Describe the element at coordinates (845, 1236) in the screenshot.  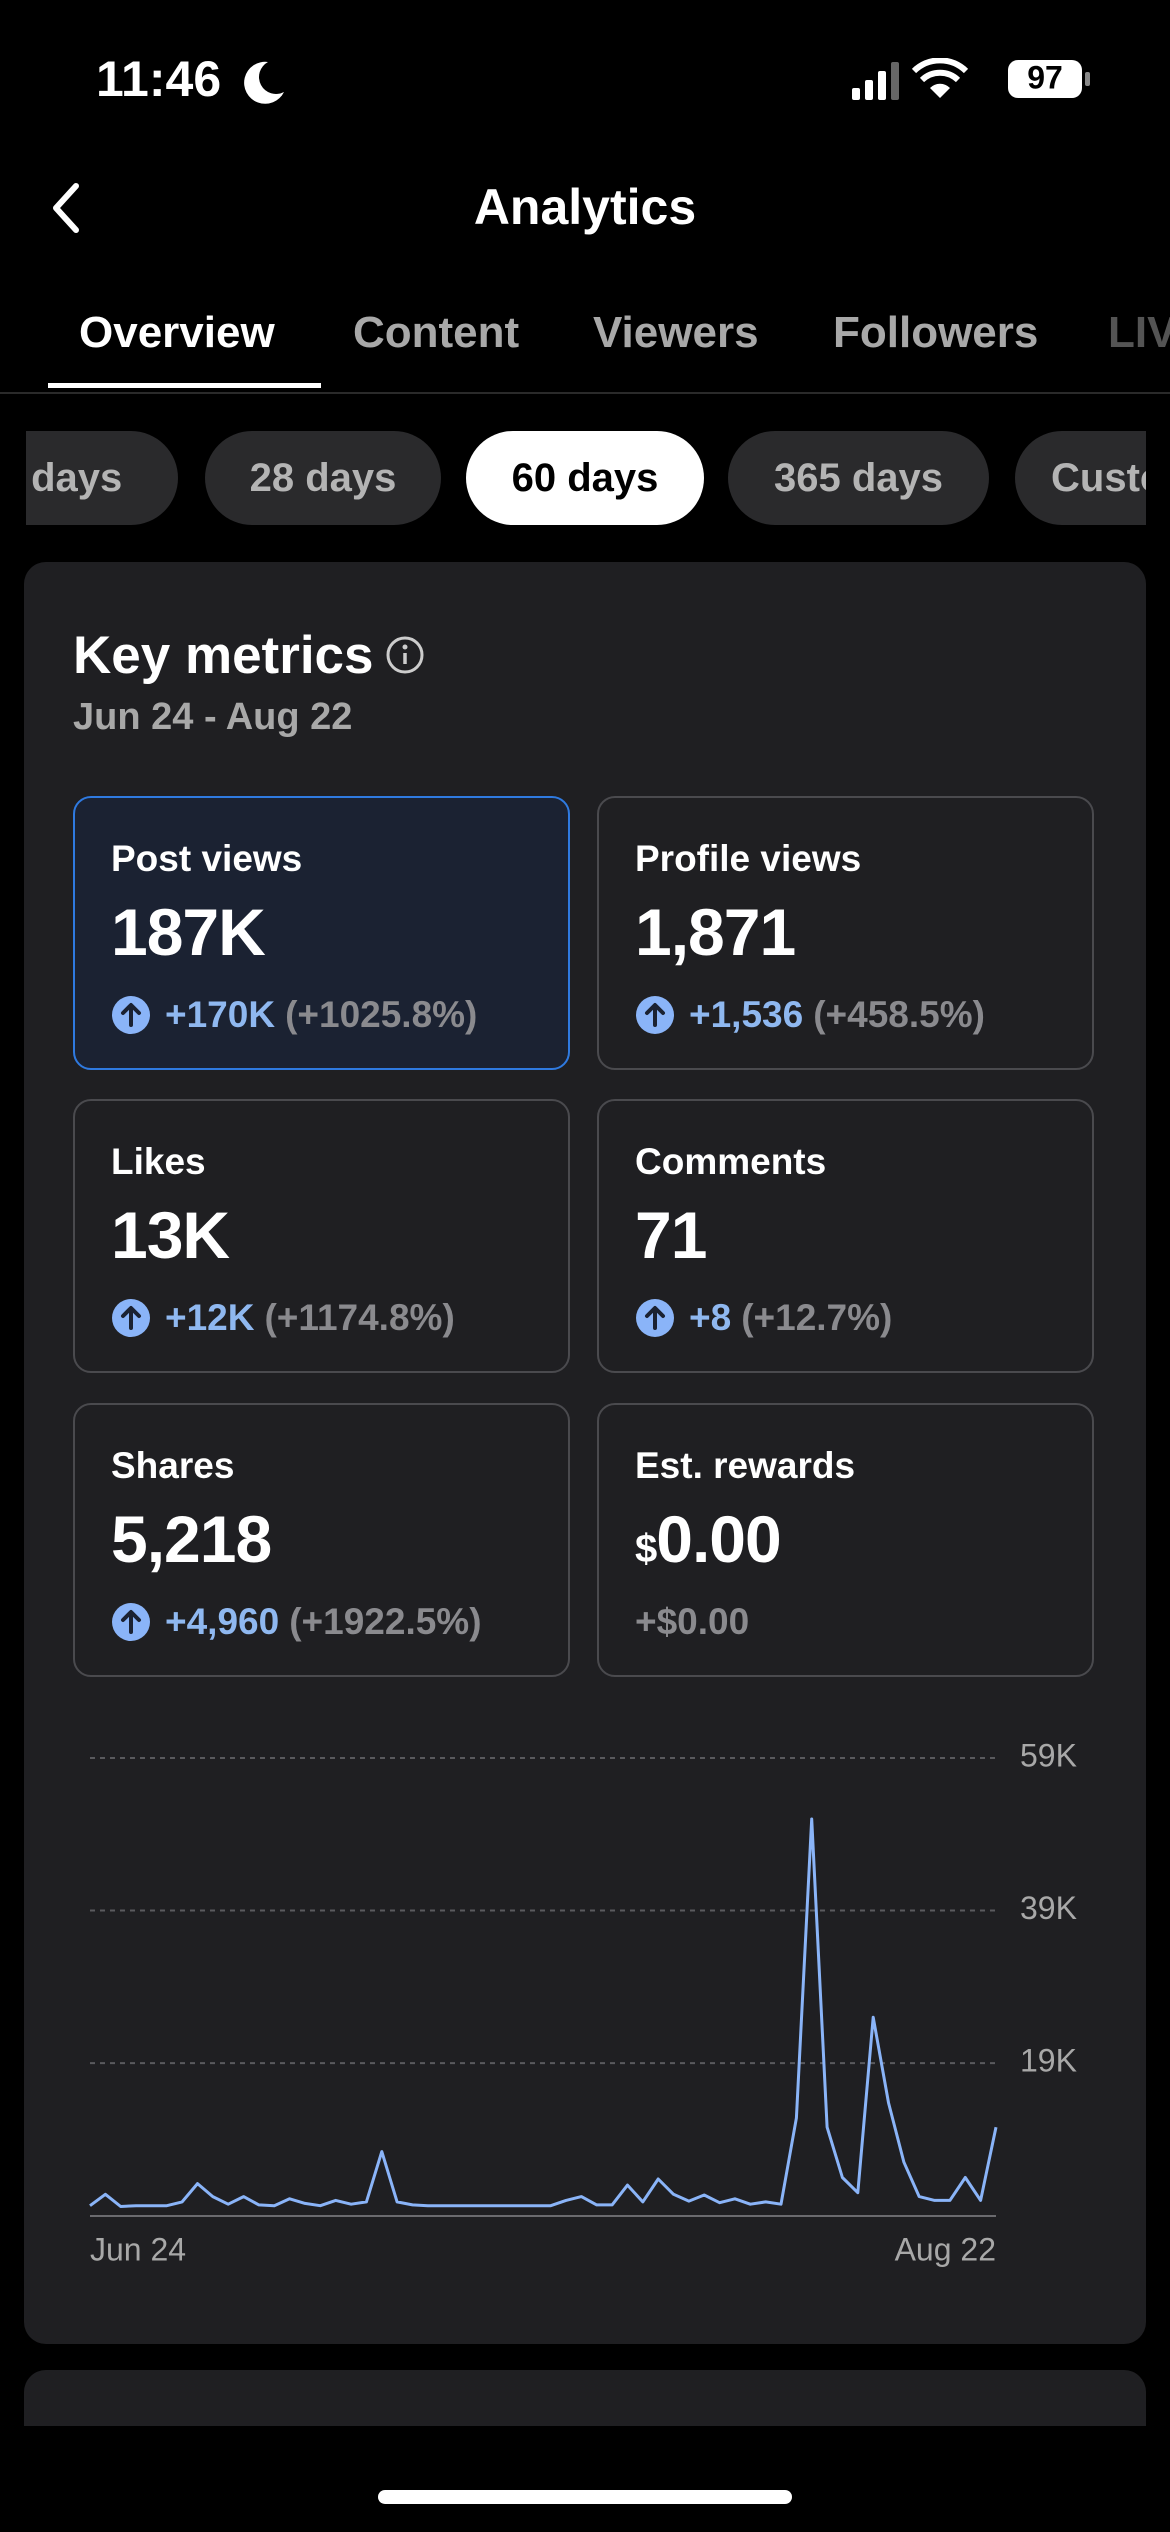
I see `metric-card: Comments 71 +8 (+12.7%)` at that location.